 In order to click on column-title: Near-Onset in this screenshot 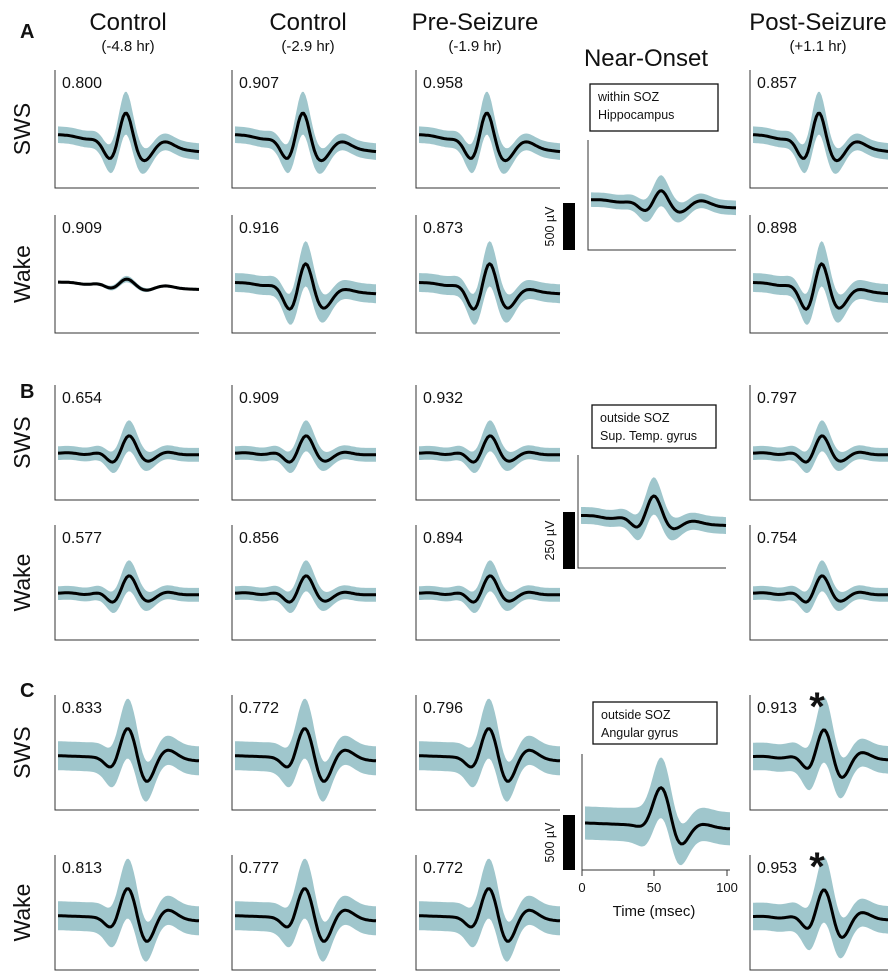, I will do `click(646, 58)`.